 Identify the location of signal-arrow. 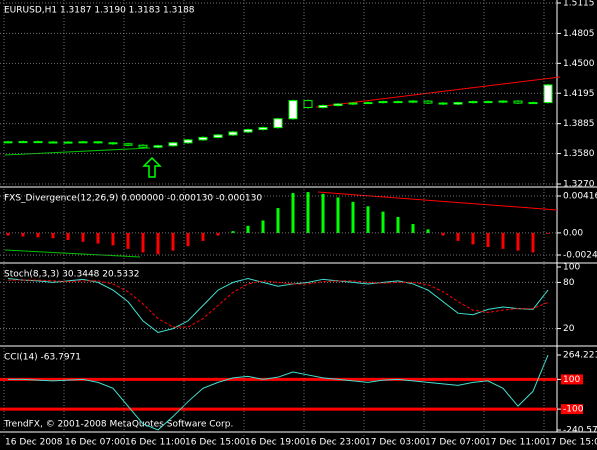
(152, 167).